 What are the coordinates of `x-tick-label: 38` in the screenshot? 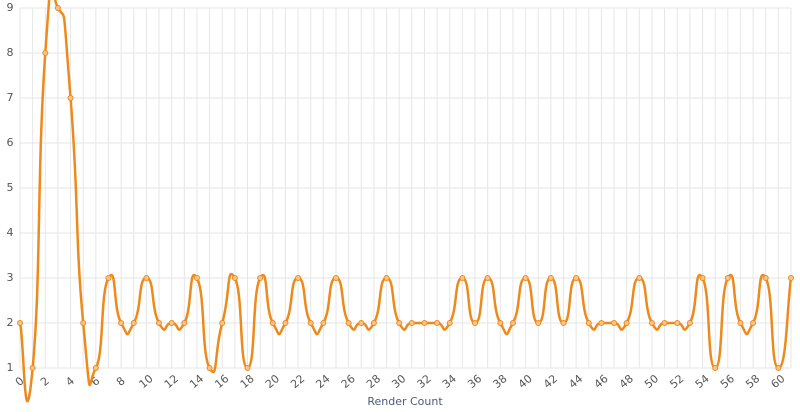 It's located at (499, 381).